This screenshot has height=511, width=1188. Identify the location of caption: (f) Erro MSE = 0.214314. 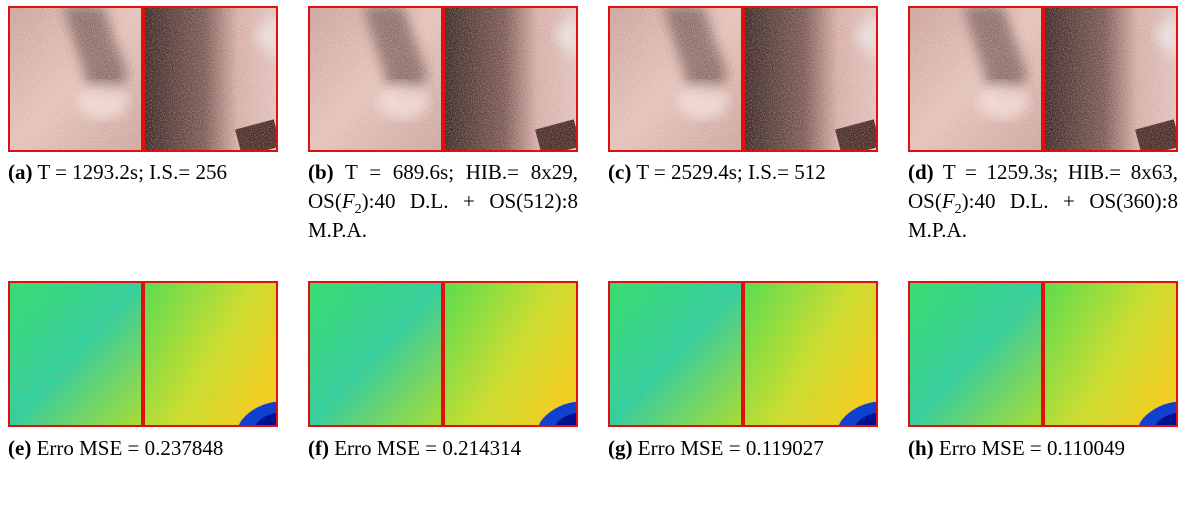
(443, 448).